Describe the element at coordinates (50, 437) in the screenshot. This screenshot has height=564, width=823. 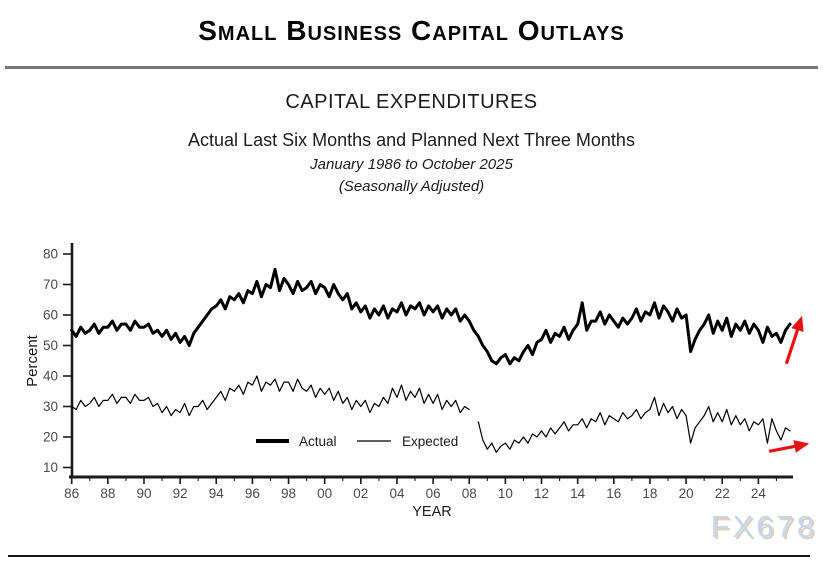
I see `y-tick-label: 20` at that location.